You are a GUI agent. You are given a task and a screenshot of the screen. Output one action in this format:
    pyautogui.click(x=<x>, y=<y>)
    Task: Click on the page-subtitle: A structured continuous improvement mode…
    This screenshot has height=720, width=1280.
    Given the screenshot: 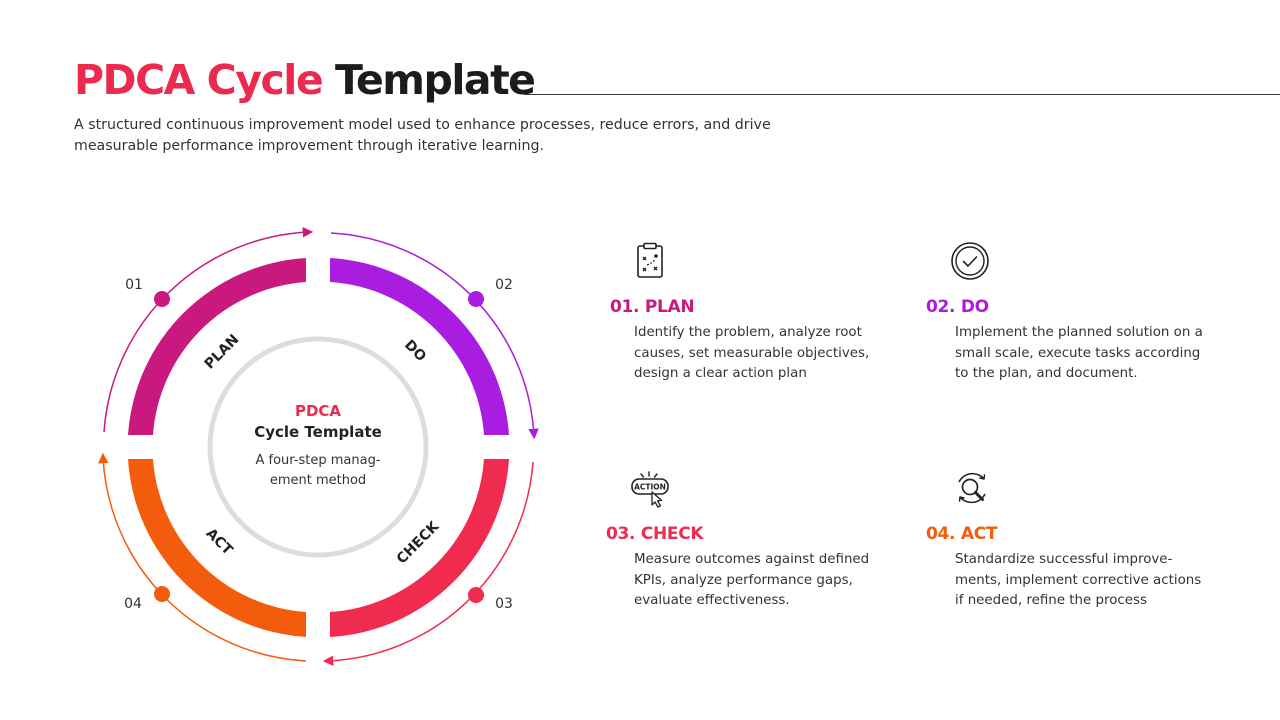 What is the action you would take?
    pyautogui.click(x=422, y=135)
    